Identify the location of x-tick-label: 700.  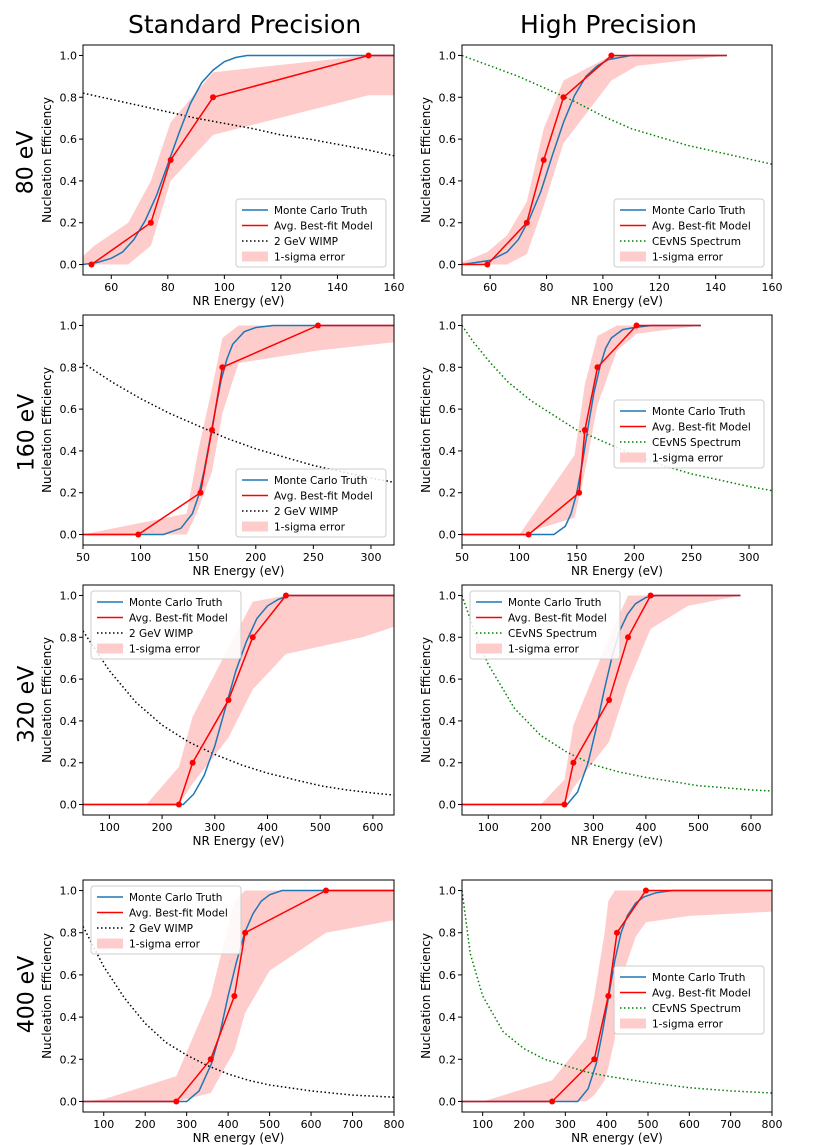
(352, 1124).